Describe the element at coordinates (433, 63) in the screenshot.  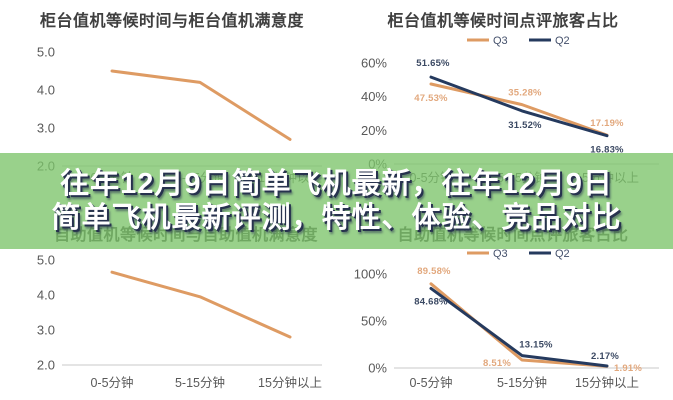
I see `data-point-label: 51.65%` at that location.